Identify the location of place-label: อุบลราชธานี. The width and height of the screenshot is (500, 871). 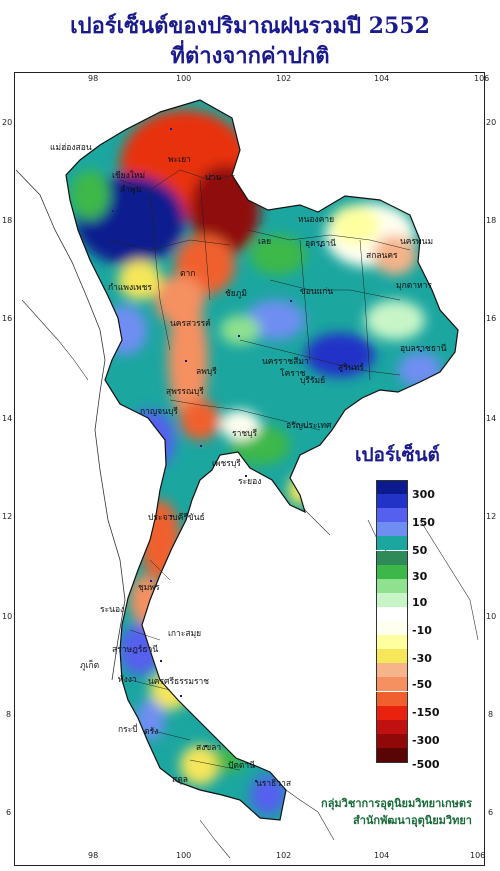
(423, 349).